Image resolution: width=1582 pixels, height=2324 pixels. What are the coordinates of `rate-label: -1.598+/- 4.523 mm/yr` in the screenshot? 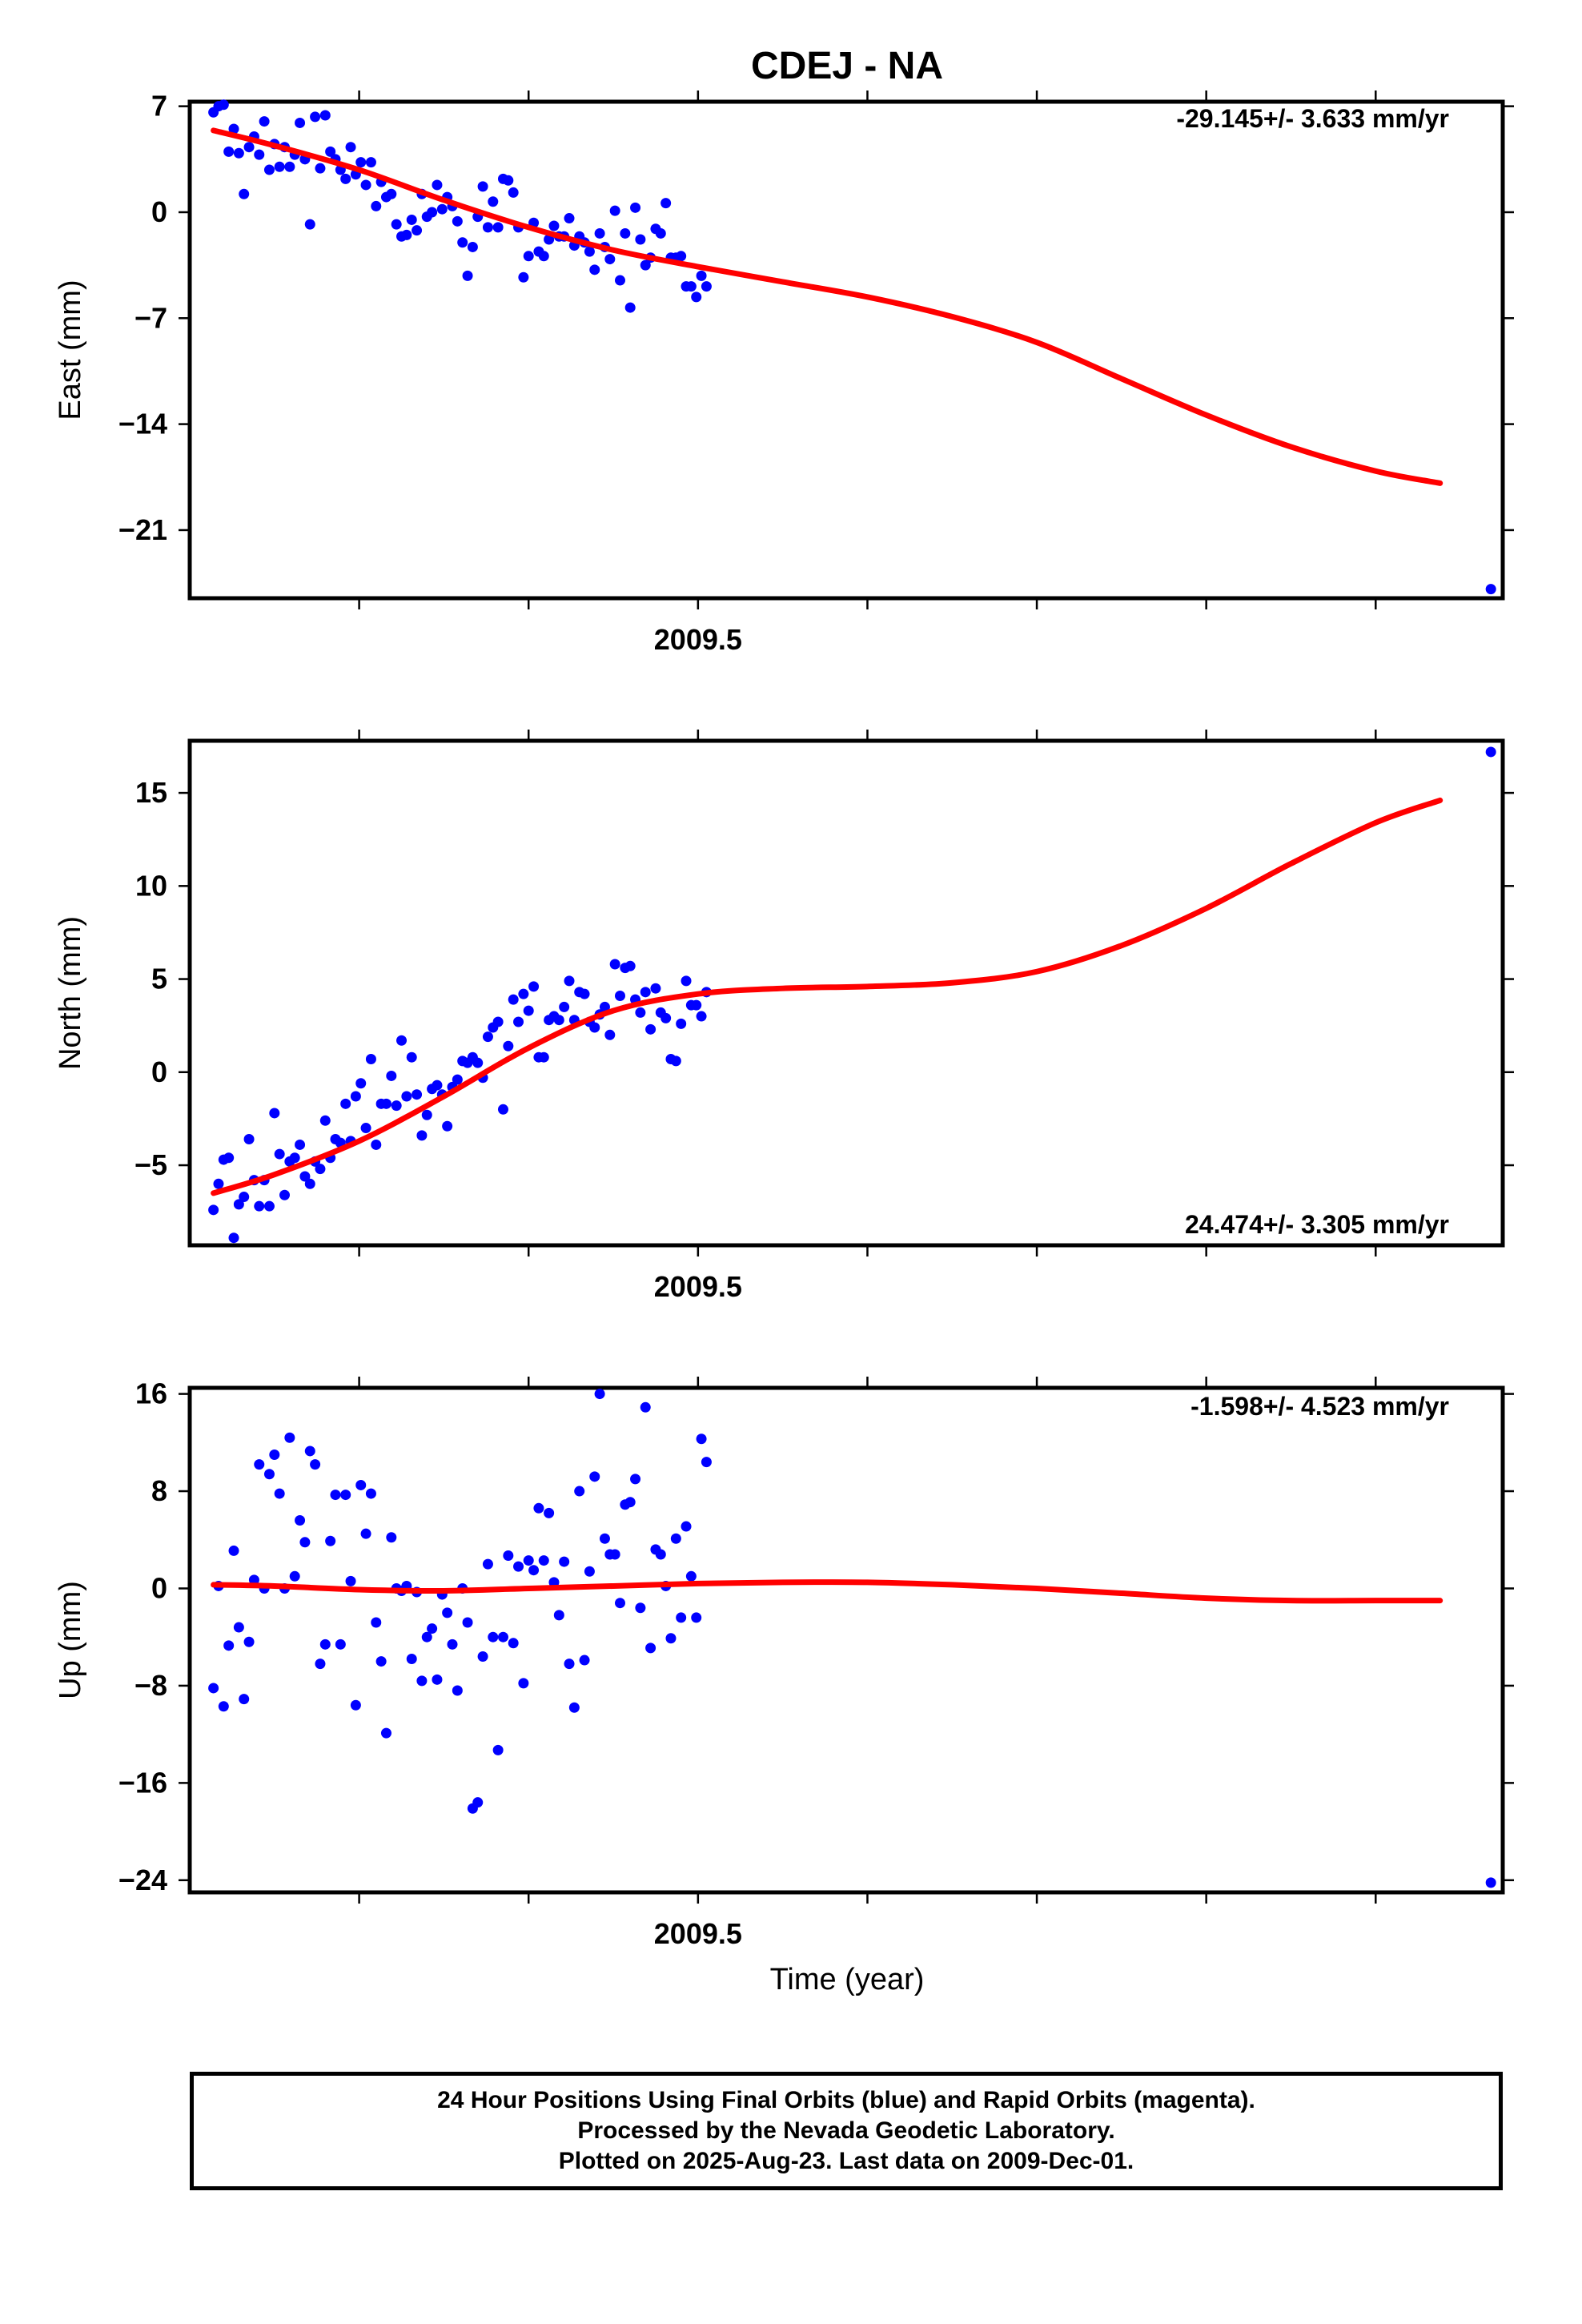 It's located at (1320, 1406).